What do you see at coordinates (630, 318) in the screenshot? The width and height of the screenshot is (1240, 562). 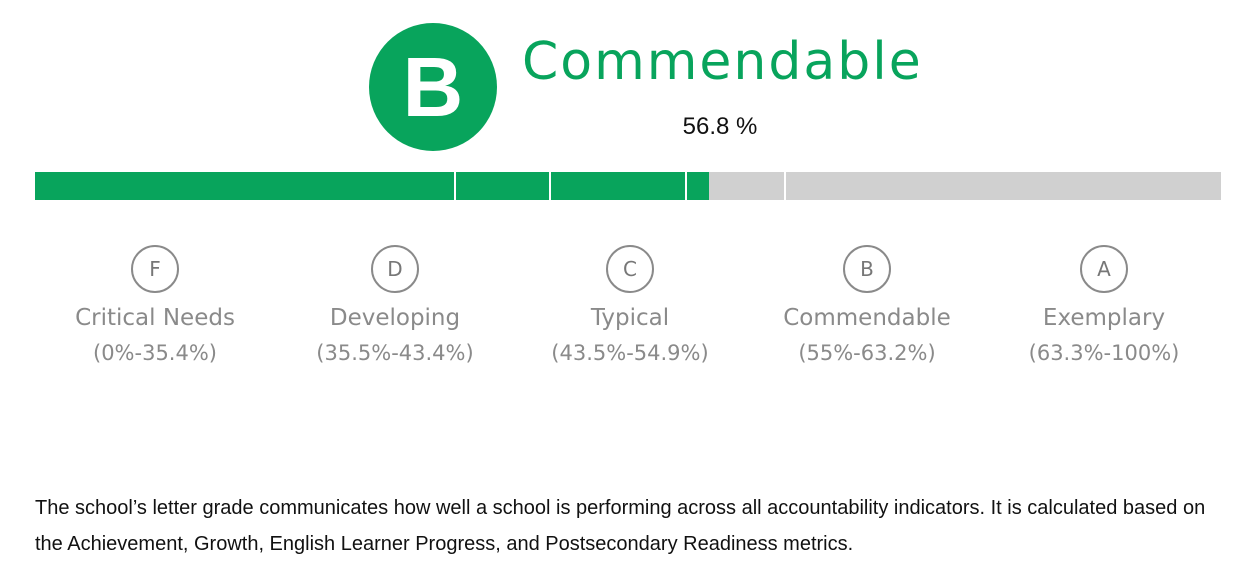 I see `tier-name: Typical` at bounding box center [630, 318].